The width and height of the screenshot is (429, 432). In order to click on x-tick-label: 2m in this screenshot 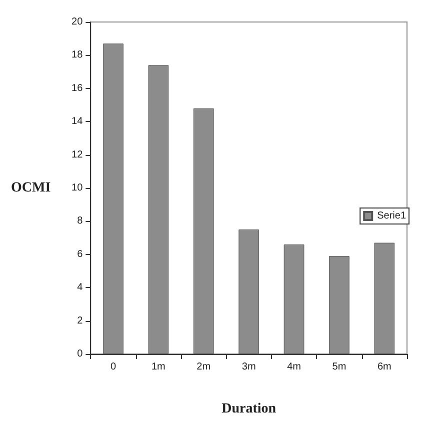, I will do `click(203, 367)`.